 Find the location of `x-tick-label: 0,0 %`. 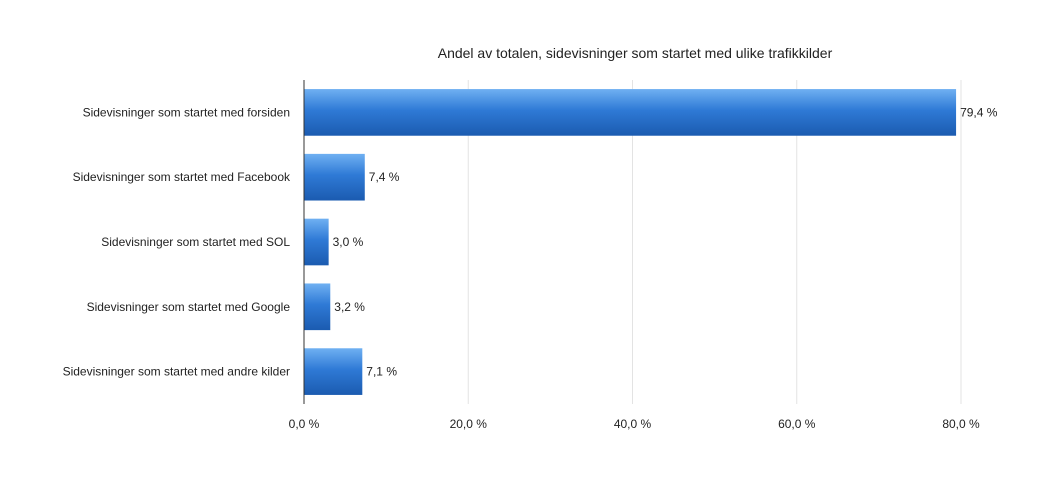

x-tick-label: 0,0 % is located at coordinates (304, 424).